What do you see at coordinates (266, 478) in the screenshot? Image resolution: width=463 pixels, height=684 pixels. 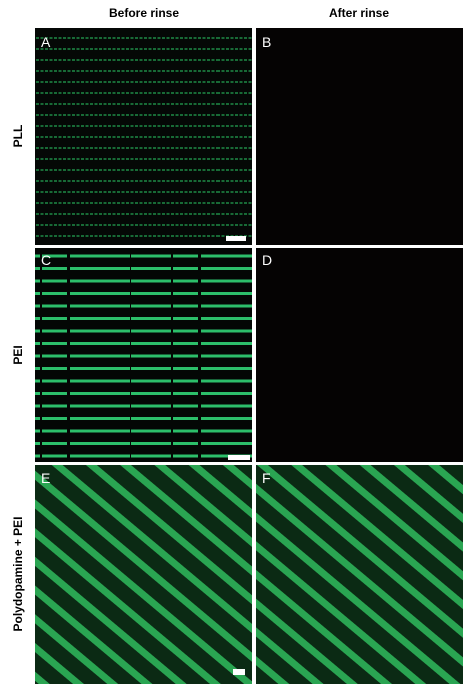 I see `panel-label: F` at bounding box center [266, 478].